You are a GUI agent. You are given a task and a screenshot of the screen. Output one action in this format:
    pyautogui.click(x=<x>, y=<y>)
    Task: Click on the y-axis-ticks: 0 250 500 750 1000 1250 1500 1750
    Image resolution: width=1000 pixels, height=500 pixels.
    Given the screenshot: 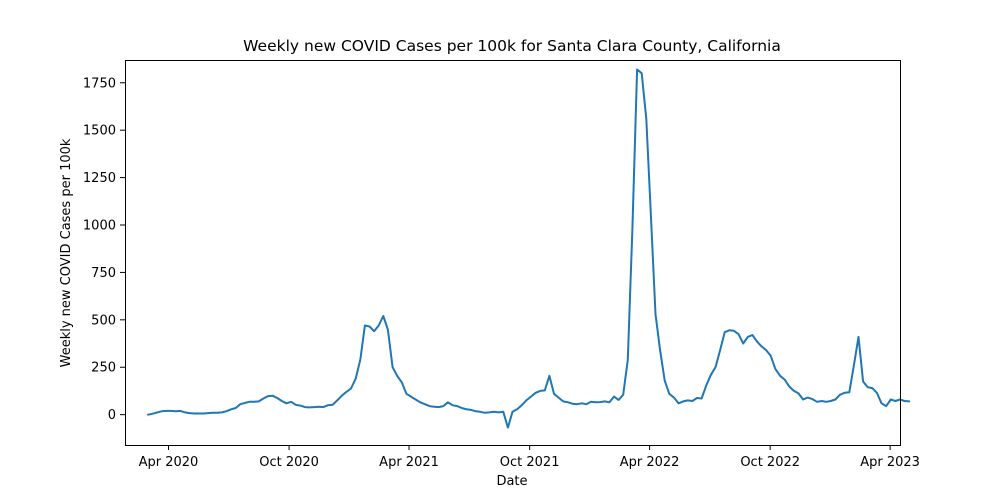 What is the action you would take?
    pyautogui.click(x=104, y=249)
    